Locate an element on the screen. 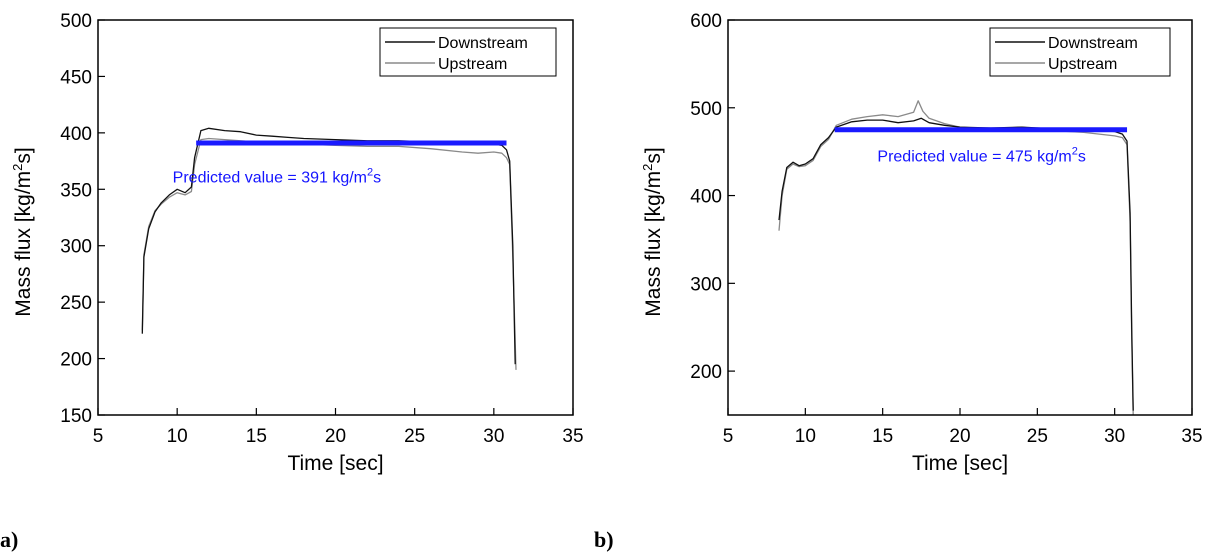 The height and width of the screenshot is (552, 1214). panel-label-a: a) is located at coordinates (9, 539).